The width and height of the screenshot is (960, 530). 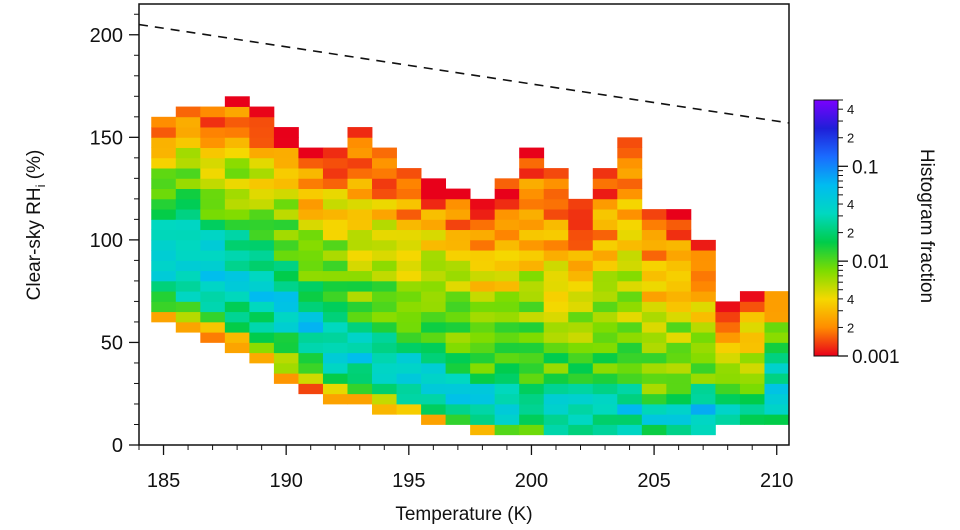 I want to click on colorbar-major-label: 0.01, so click(x=870, y=262).